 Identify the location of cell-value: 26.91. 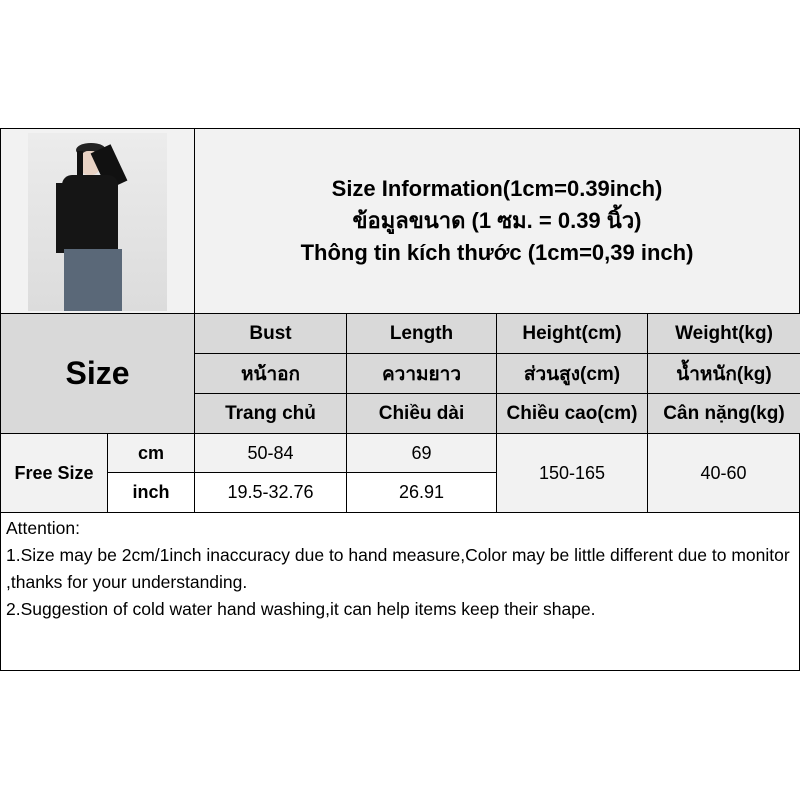
(421, 492).